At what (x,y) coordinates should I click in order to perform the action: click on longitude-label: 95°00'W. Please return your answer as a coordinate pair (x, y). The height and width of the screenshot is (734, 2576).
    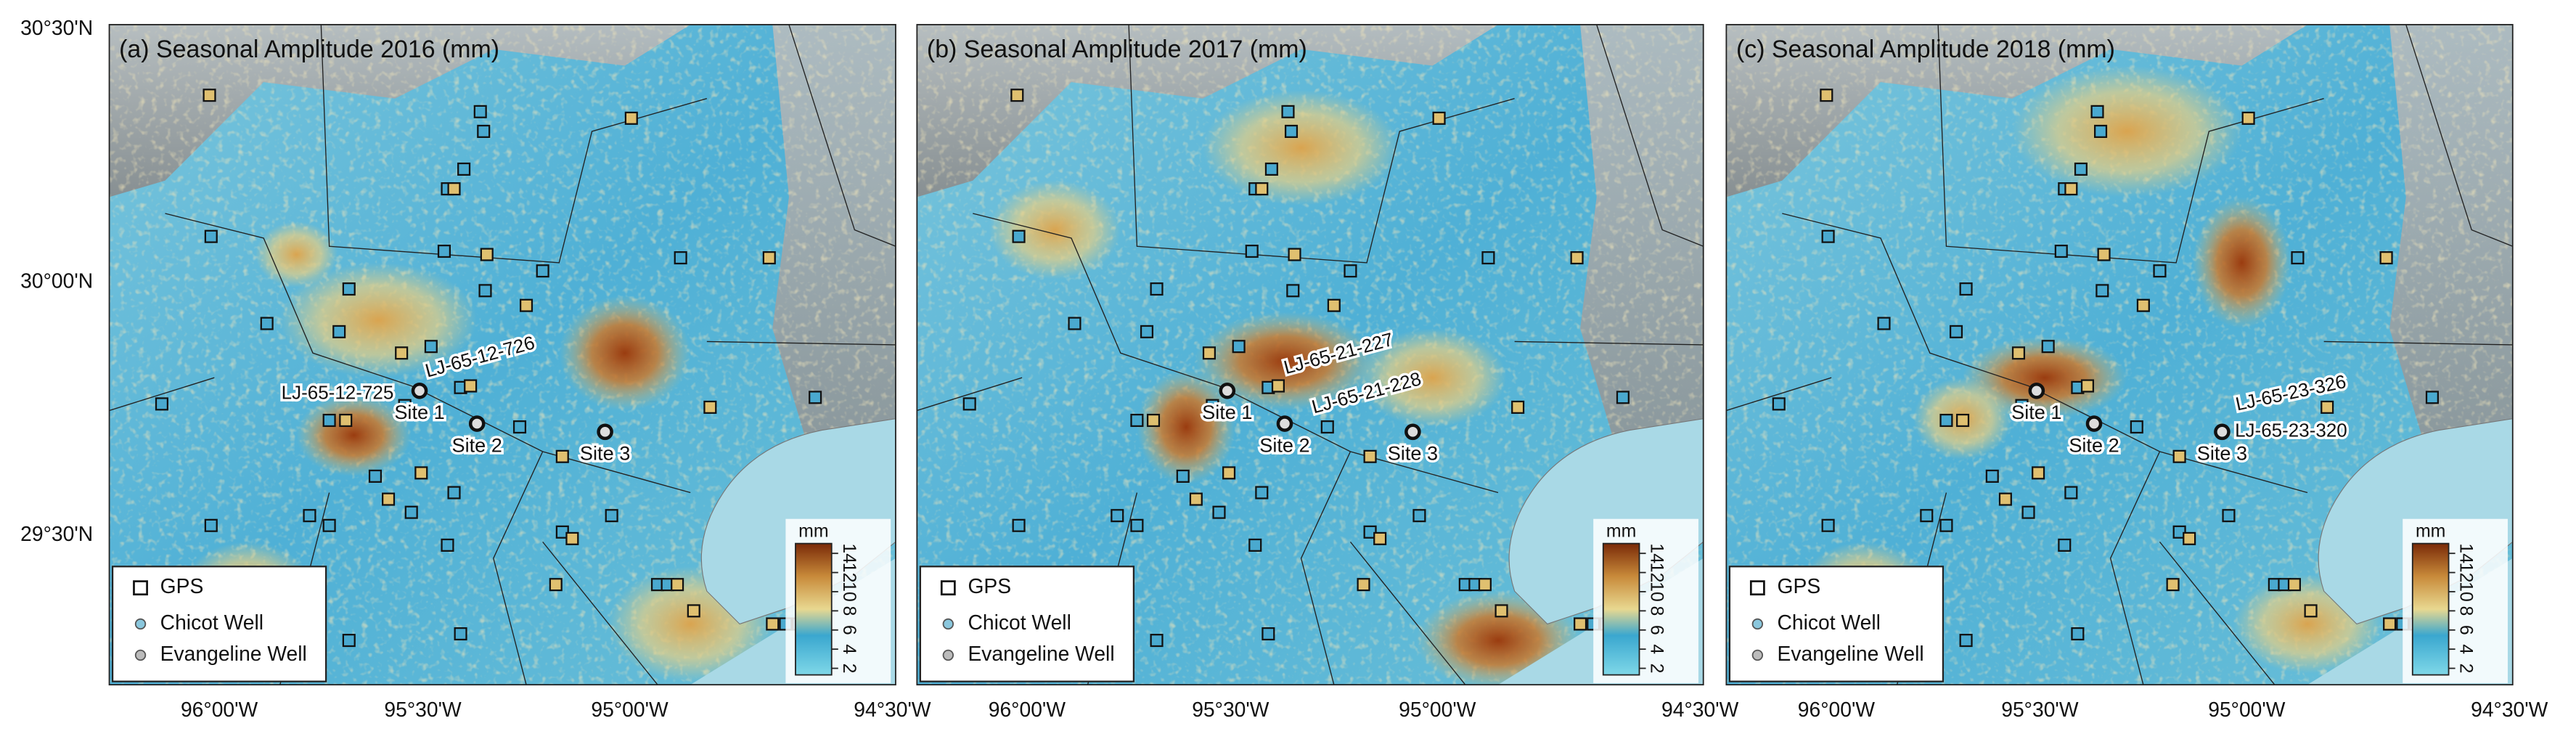
    Looking at the image, I should click on (2247, 710).